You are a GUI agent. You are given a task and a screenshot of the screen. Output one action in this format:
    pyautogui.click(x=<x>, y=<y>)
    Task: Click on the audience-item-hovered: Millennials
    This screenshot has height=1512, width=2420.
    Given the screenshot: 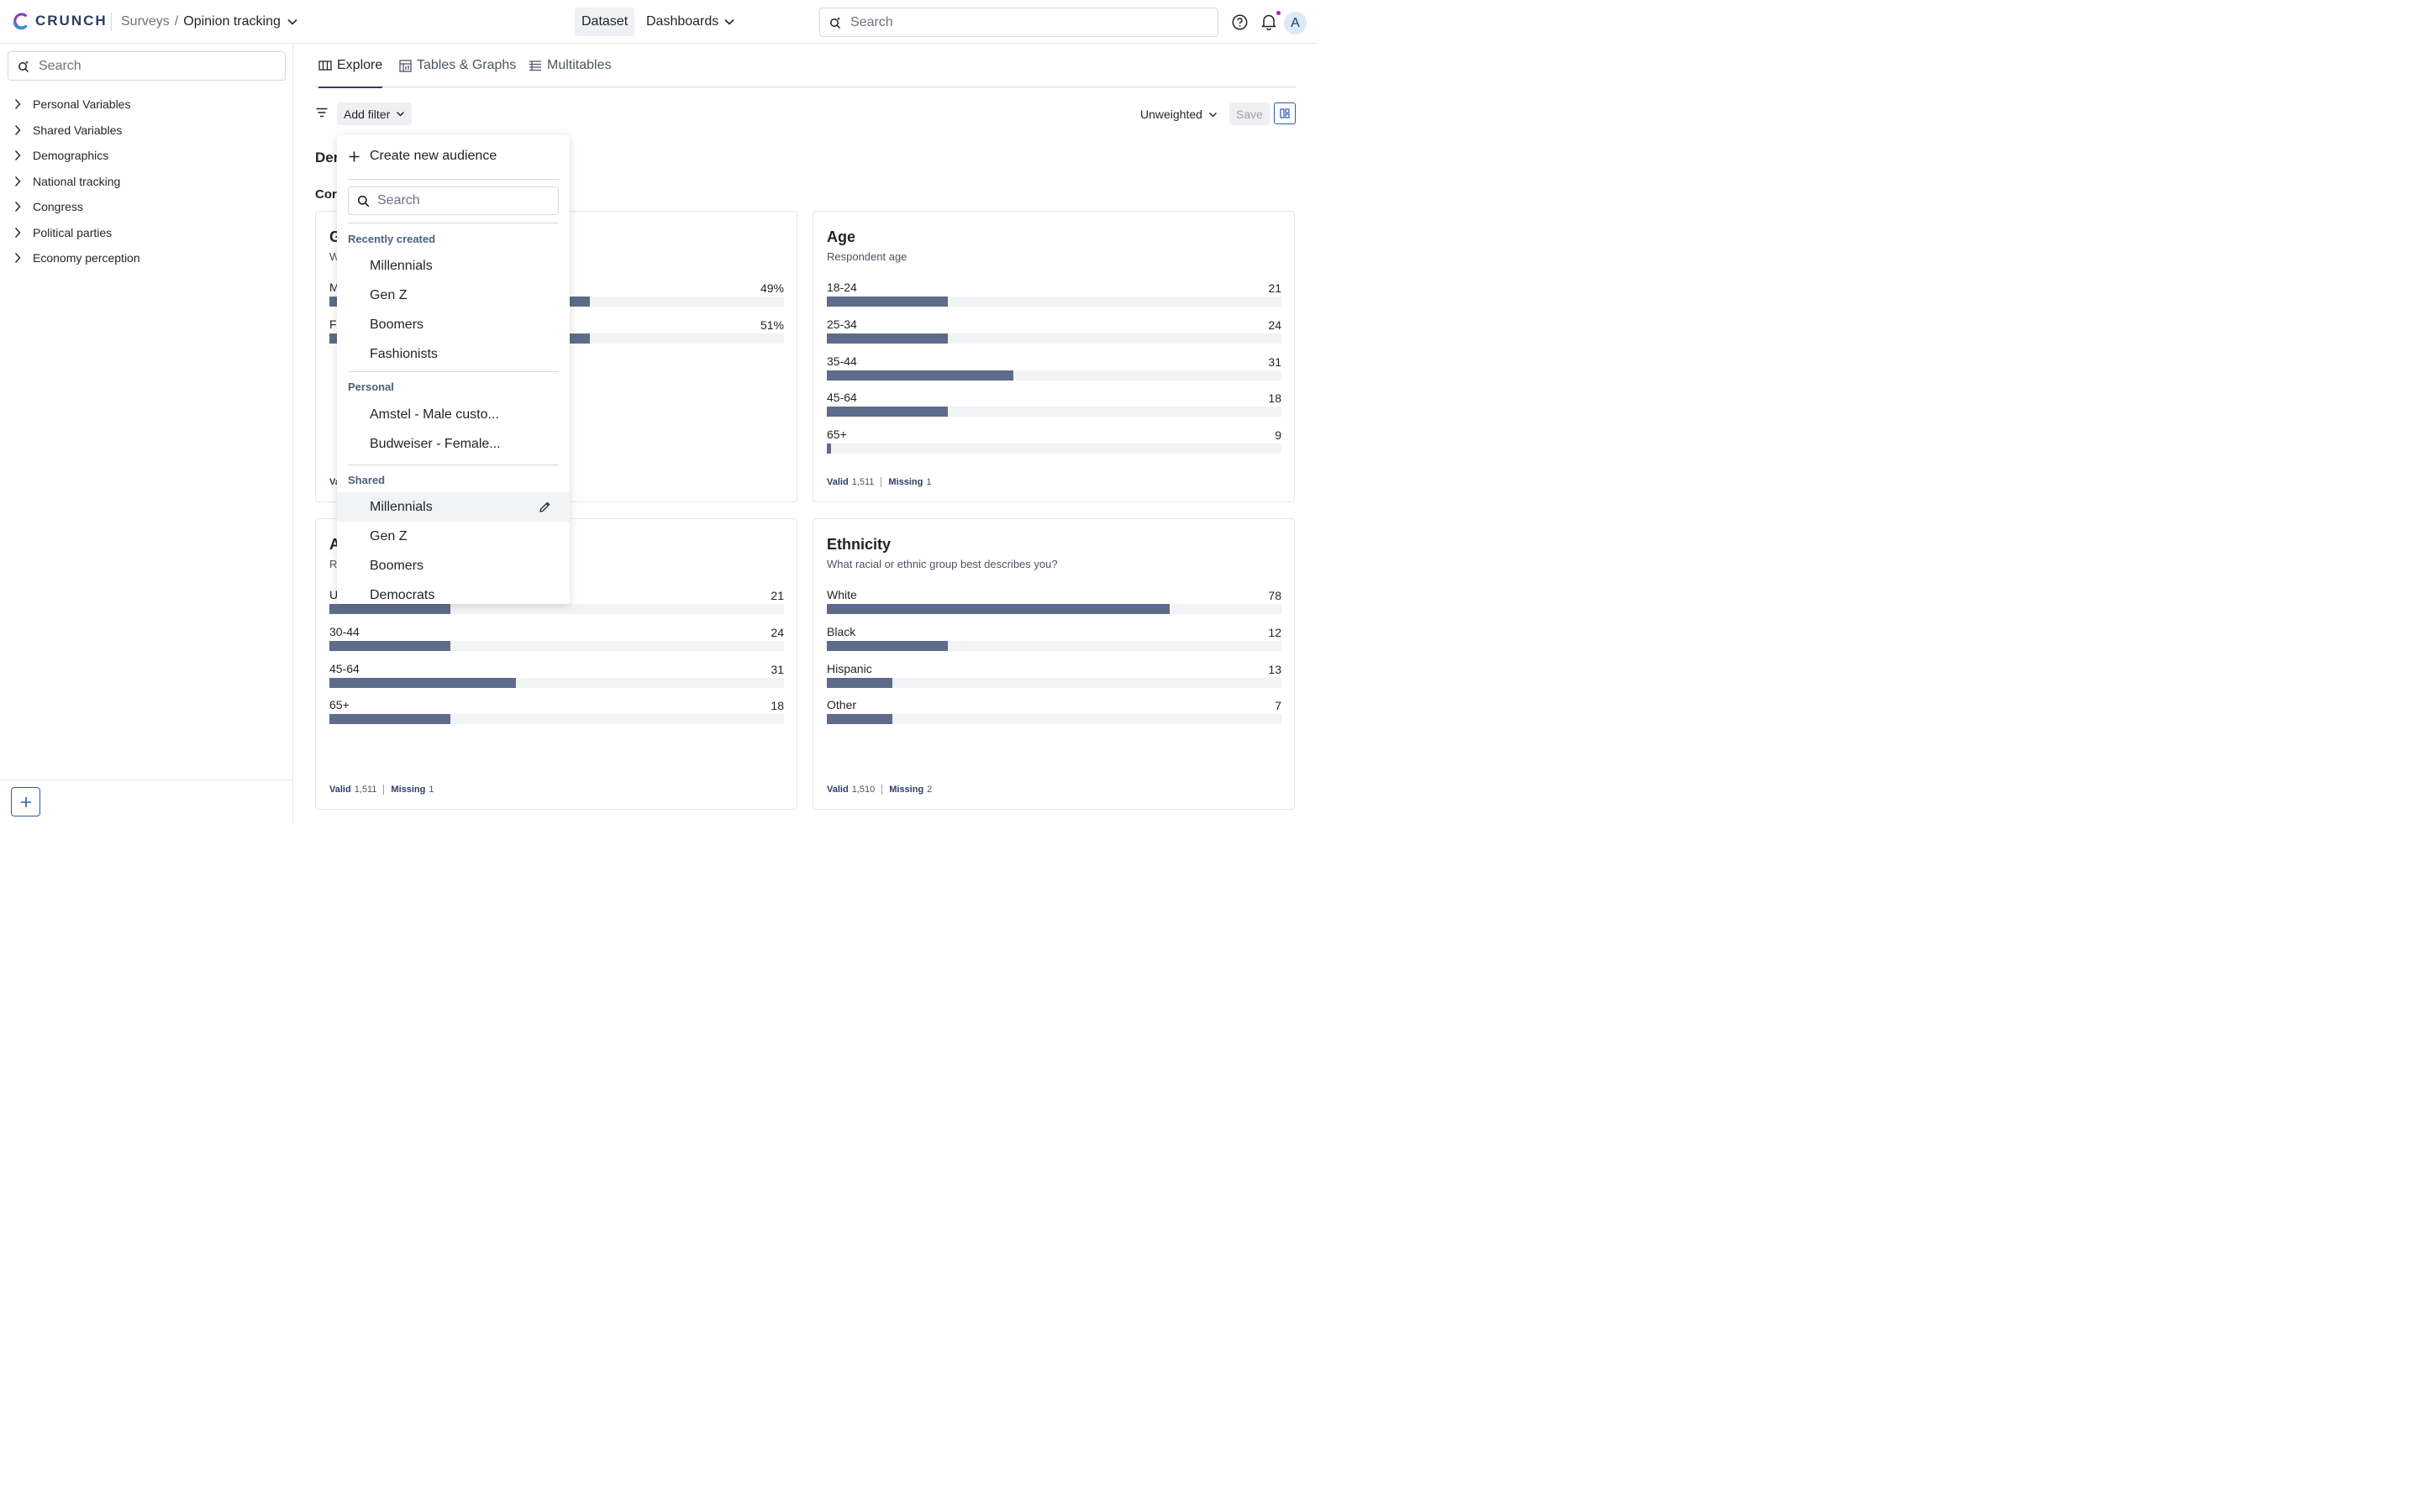 What is the action you would take?
    pyautogui.click(x=453, y=507)
    